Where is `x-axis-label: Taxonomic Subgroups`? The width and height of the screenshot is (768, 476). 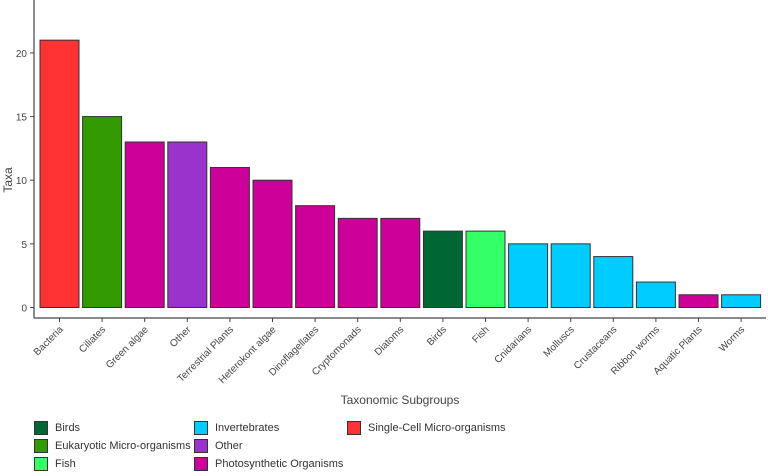
x-axis-label: Taxonomic Subgroups is located at coordinates (400, 400).